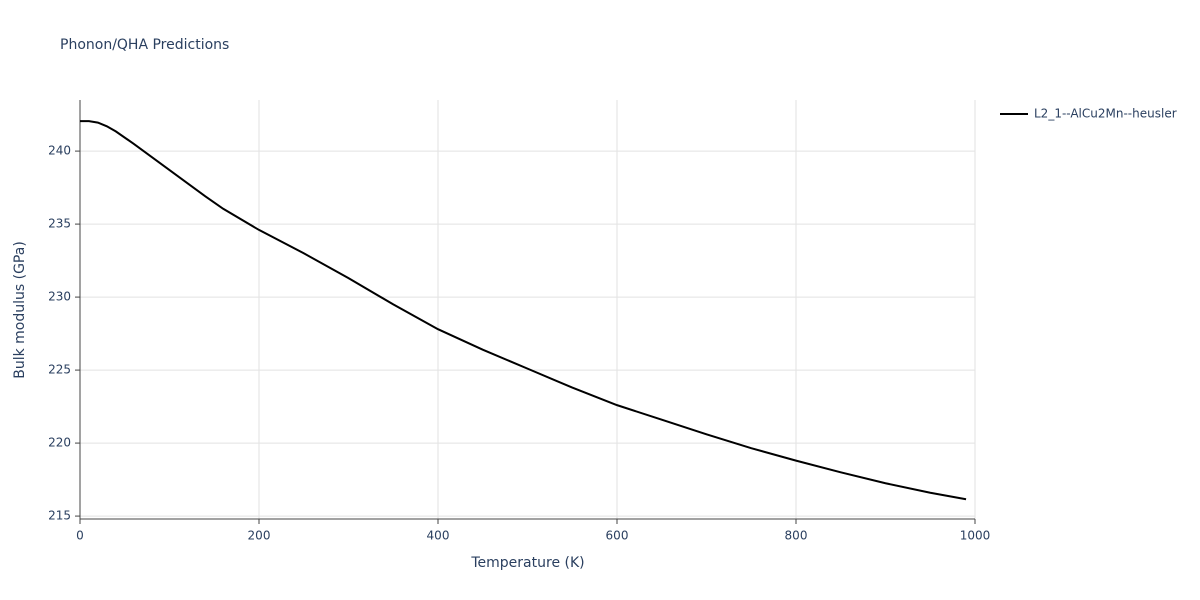 The height and width of the screenshot is (600, 1200). I want to click on legend-label: L2_1--AlCu2Mn--heusler, so click(1105, 114).